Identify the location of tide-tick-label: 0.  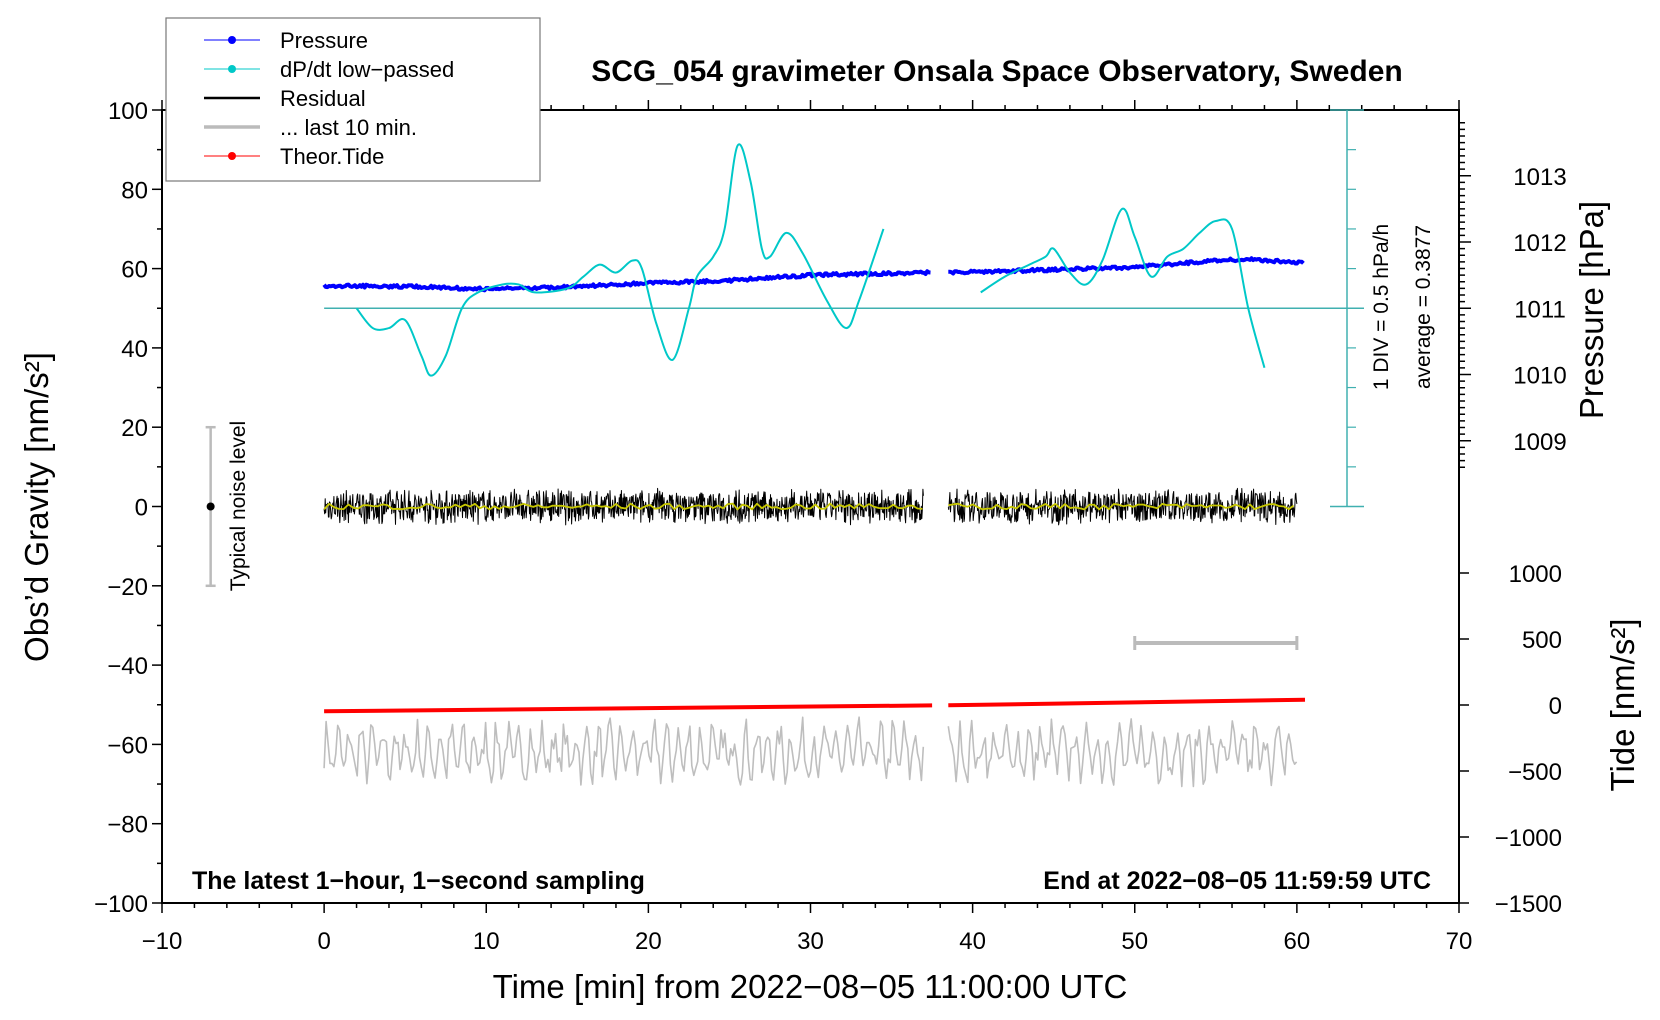
(1555, 706).